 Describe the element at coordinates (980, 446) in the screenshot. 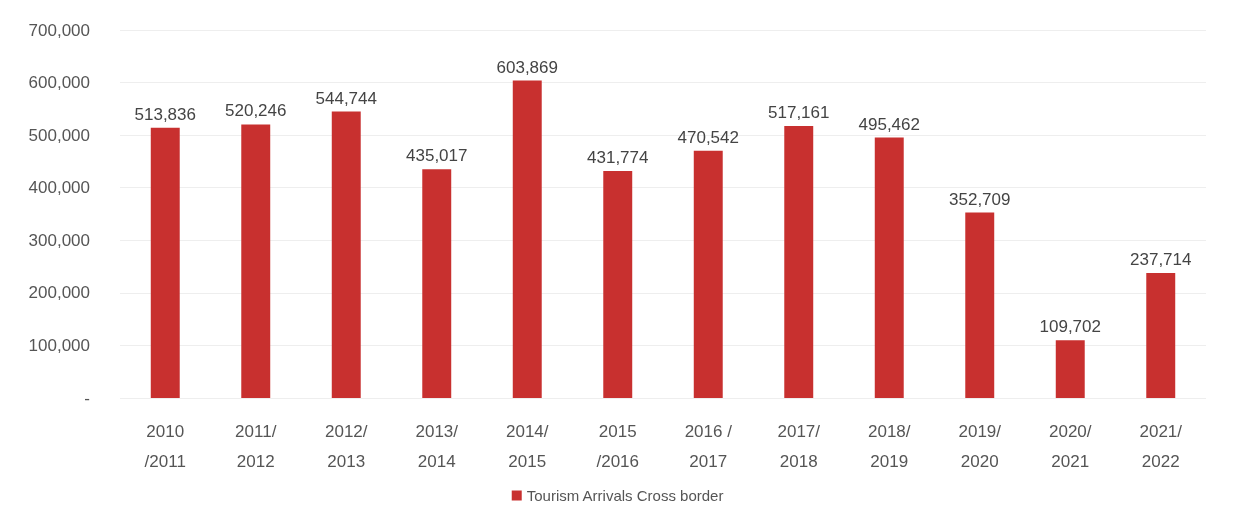

I see `x-tick-label: 2019/ 2020` at that location.